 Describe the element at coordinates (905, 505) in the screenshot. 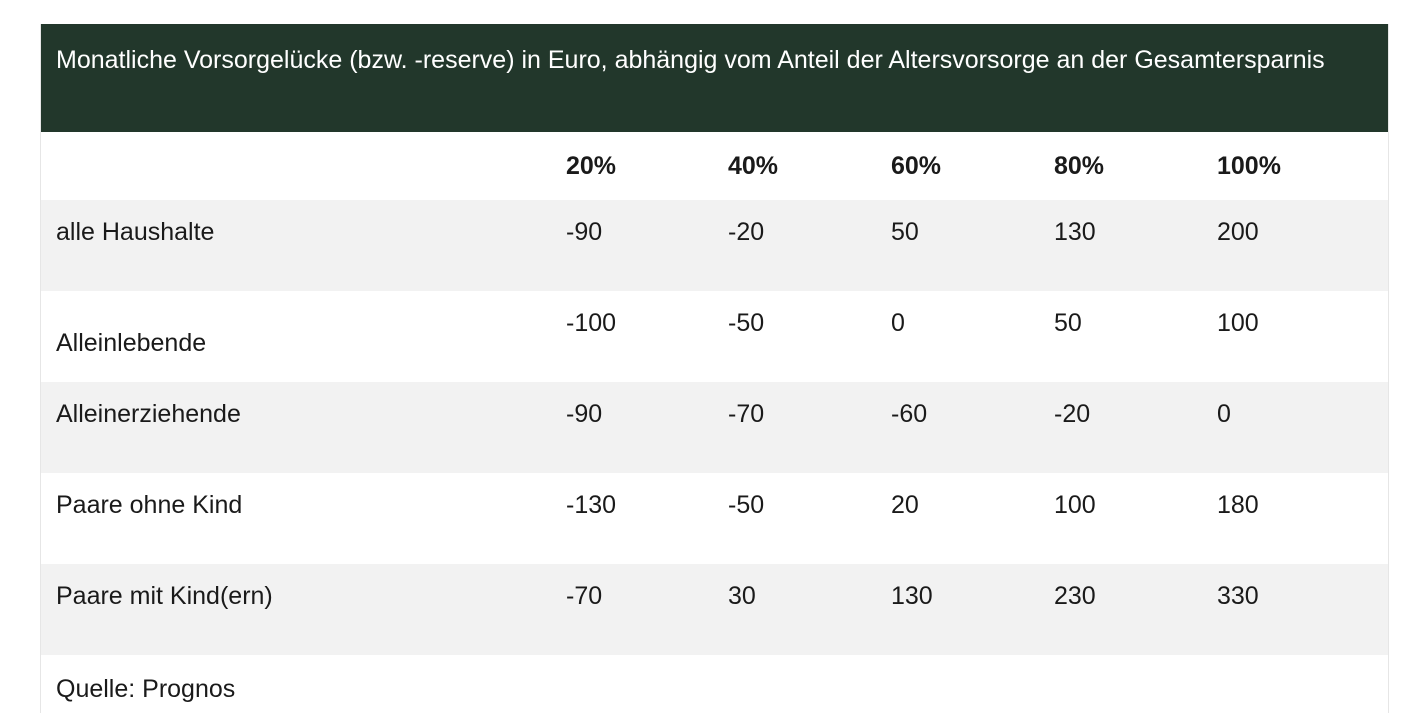

I see `table-cell: 20` at that location.